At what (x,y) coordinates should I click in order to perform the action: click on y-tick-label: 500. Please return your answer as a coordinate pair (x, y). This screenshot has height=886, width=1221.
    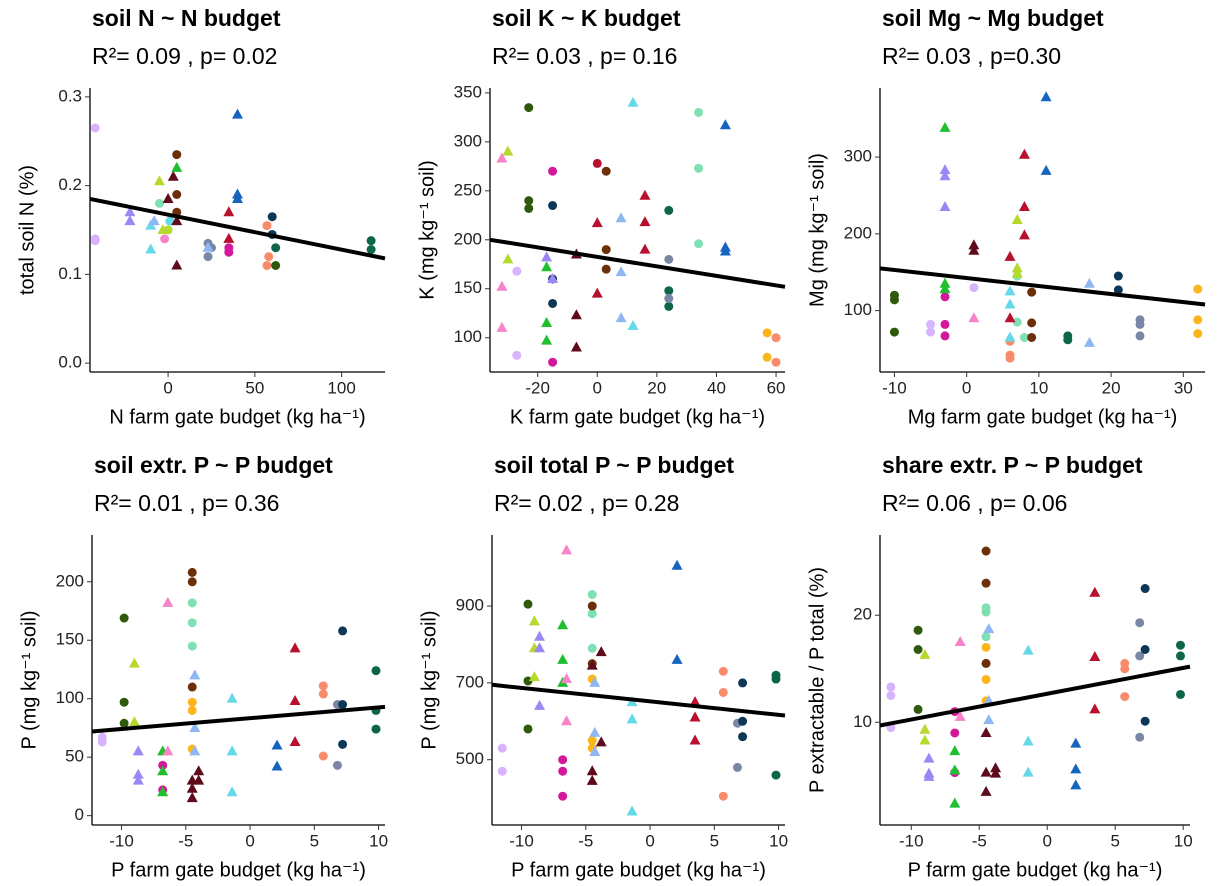
    Looking at the image, I should click on (470, 758).